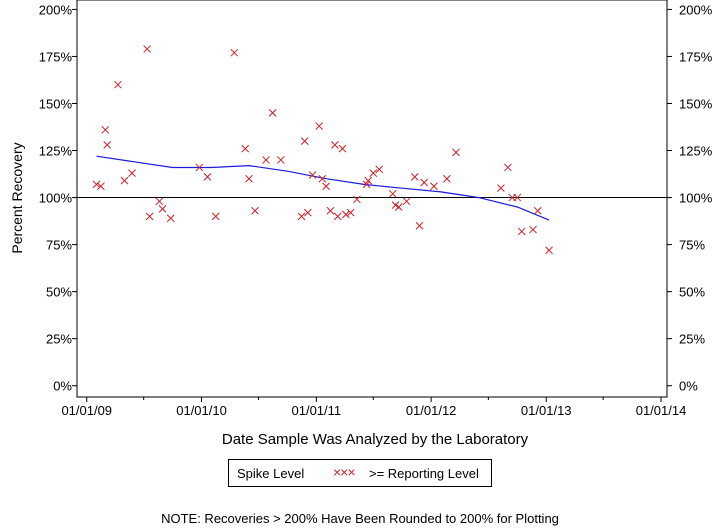 This screenshot has height=528, width=720. Describe the element at coordinates (271, 473) in the screenshot. I see `legend-label-spike-level: Spike Level` at that location.